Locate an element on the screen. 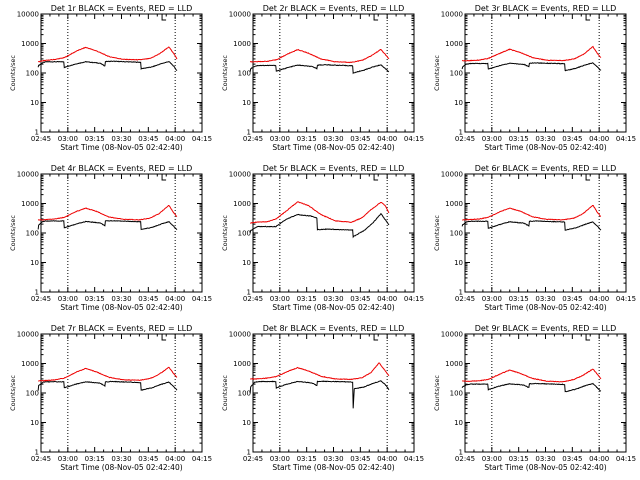  chart-title: Det 8r BLACK = Events, RED = LLD is located at coordinates (334, 328).